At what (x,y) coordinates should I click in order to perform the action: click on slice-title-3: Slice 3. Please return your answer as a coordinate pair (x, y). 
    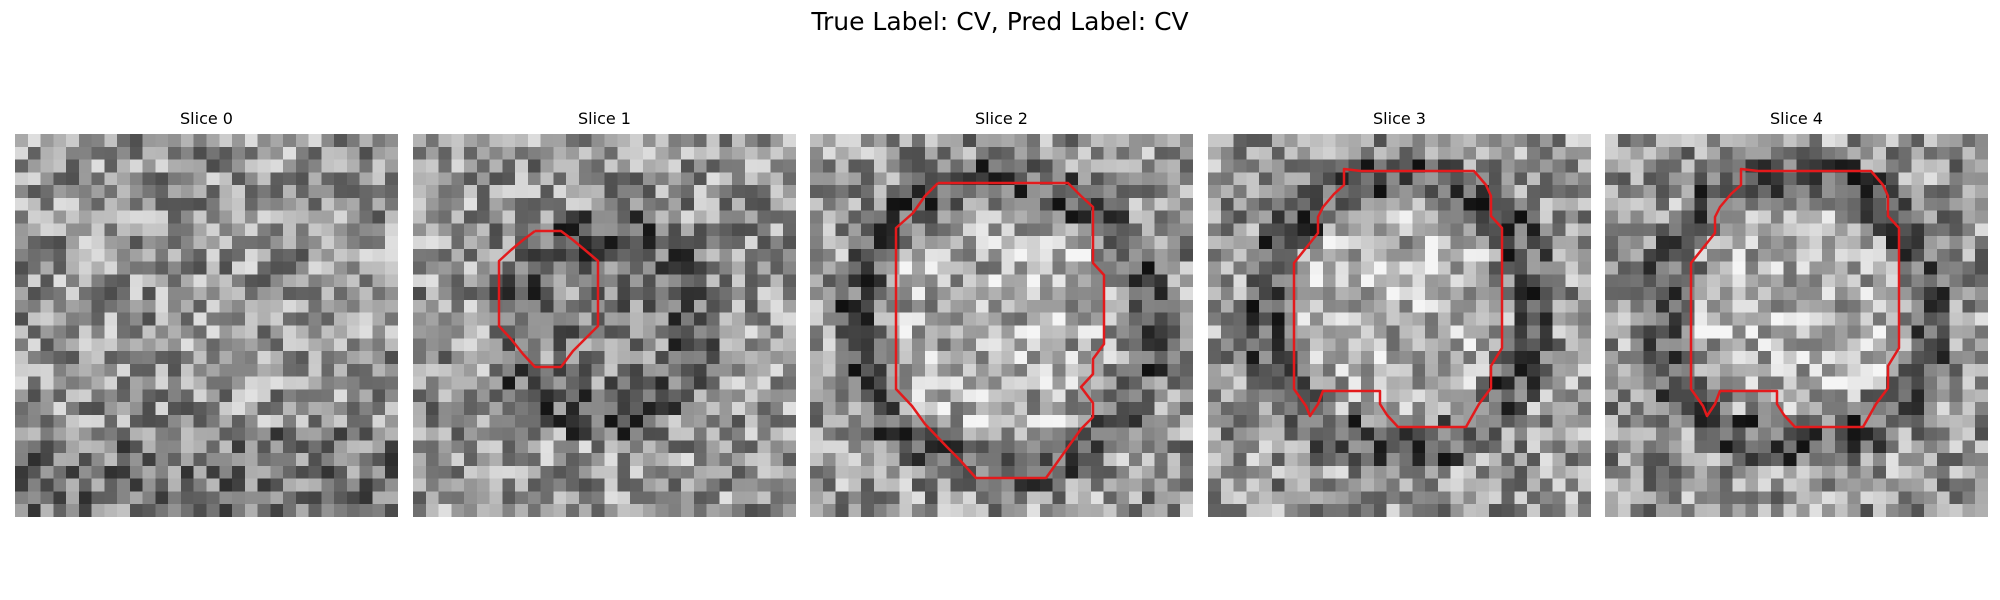
    Looking at the image, I should click on (1399, 118).